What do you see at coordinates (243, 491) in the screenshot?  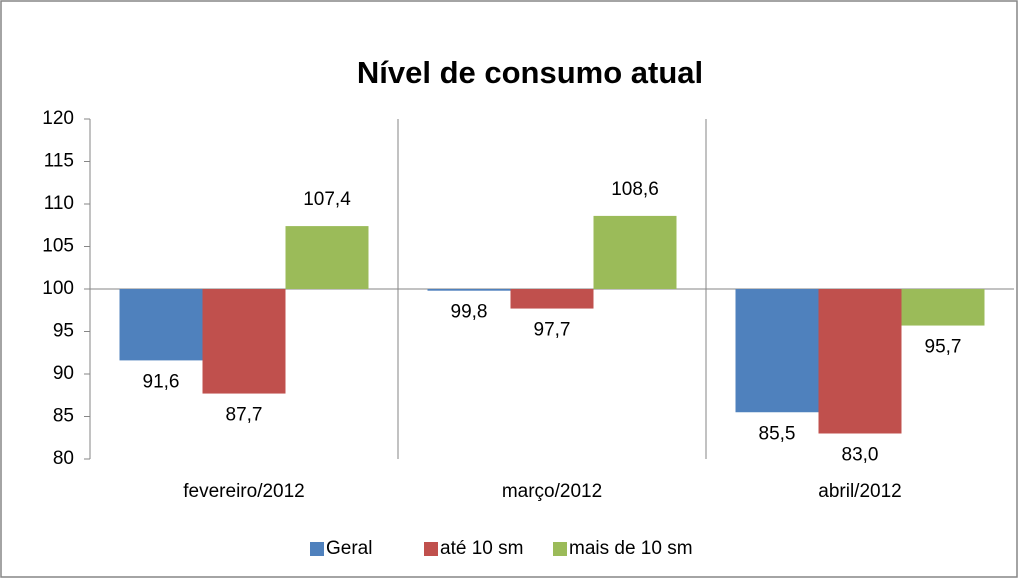 I see `x-tick-label: fevereiro/2012` at bounding box center [243, 491].